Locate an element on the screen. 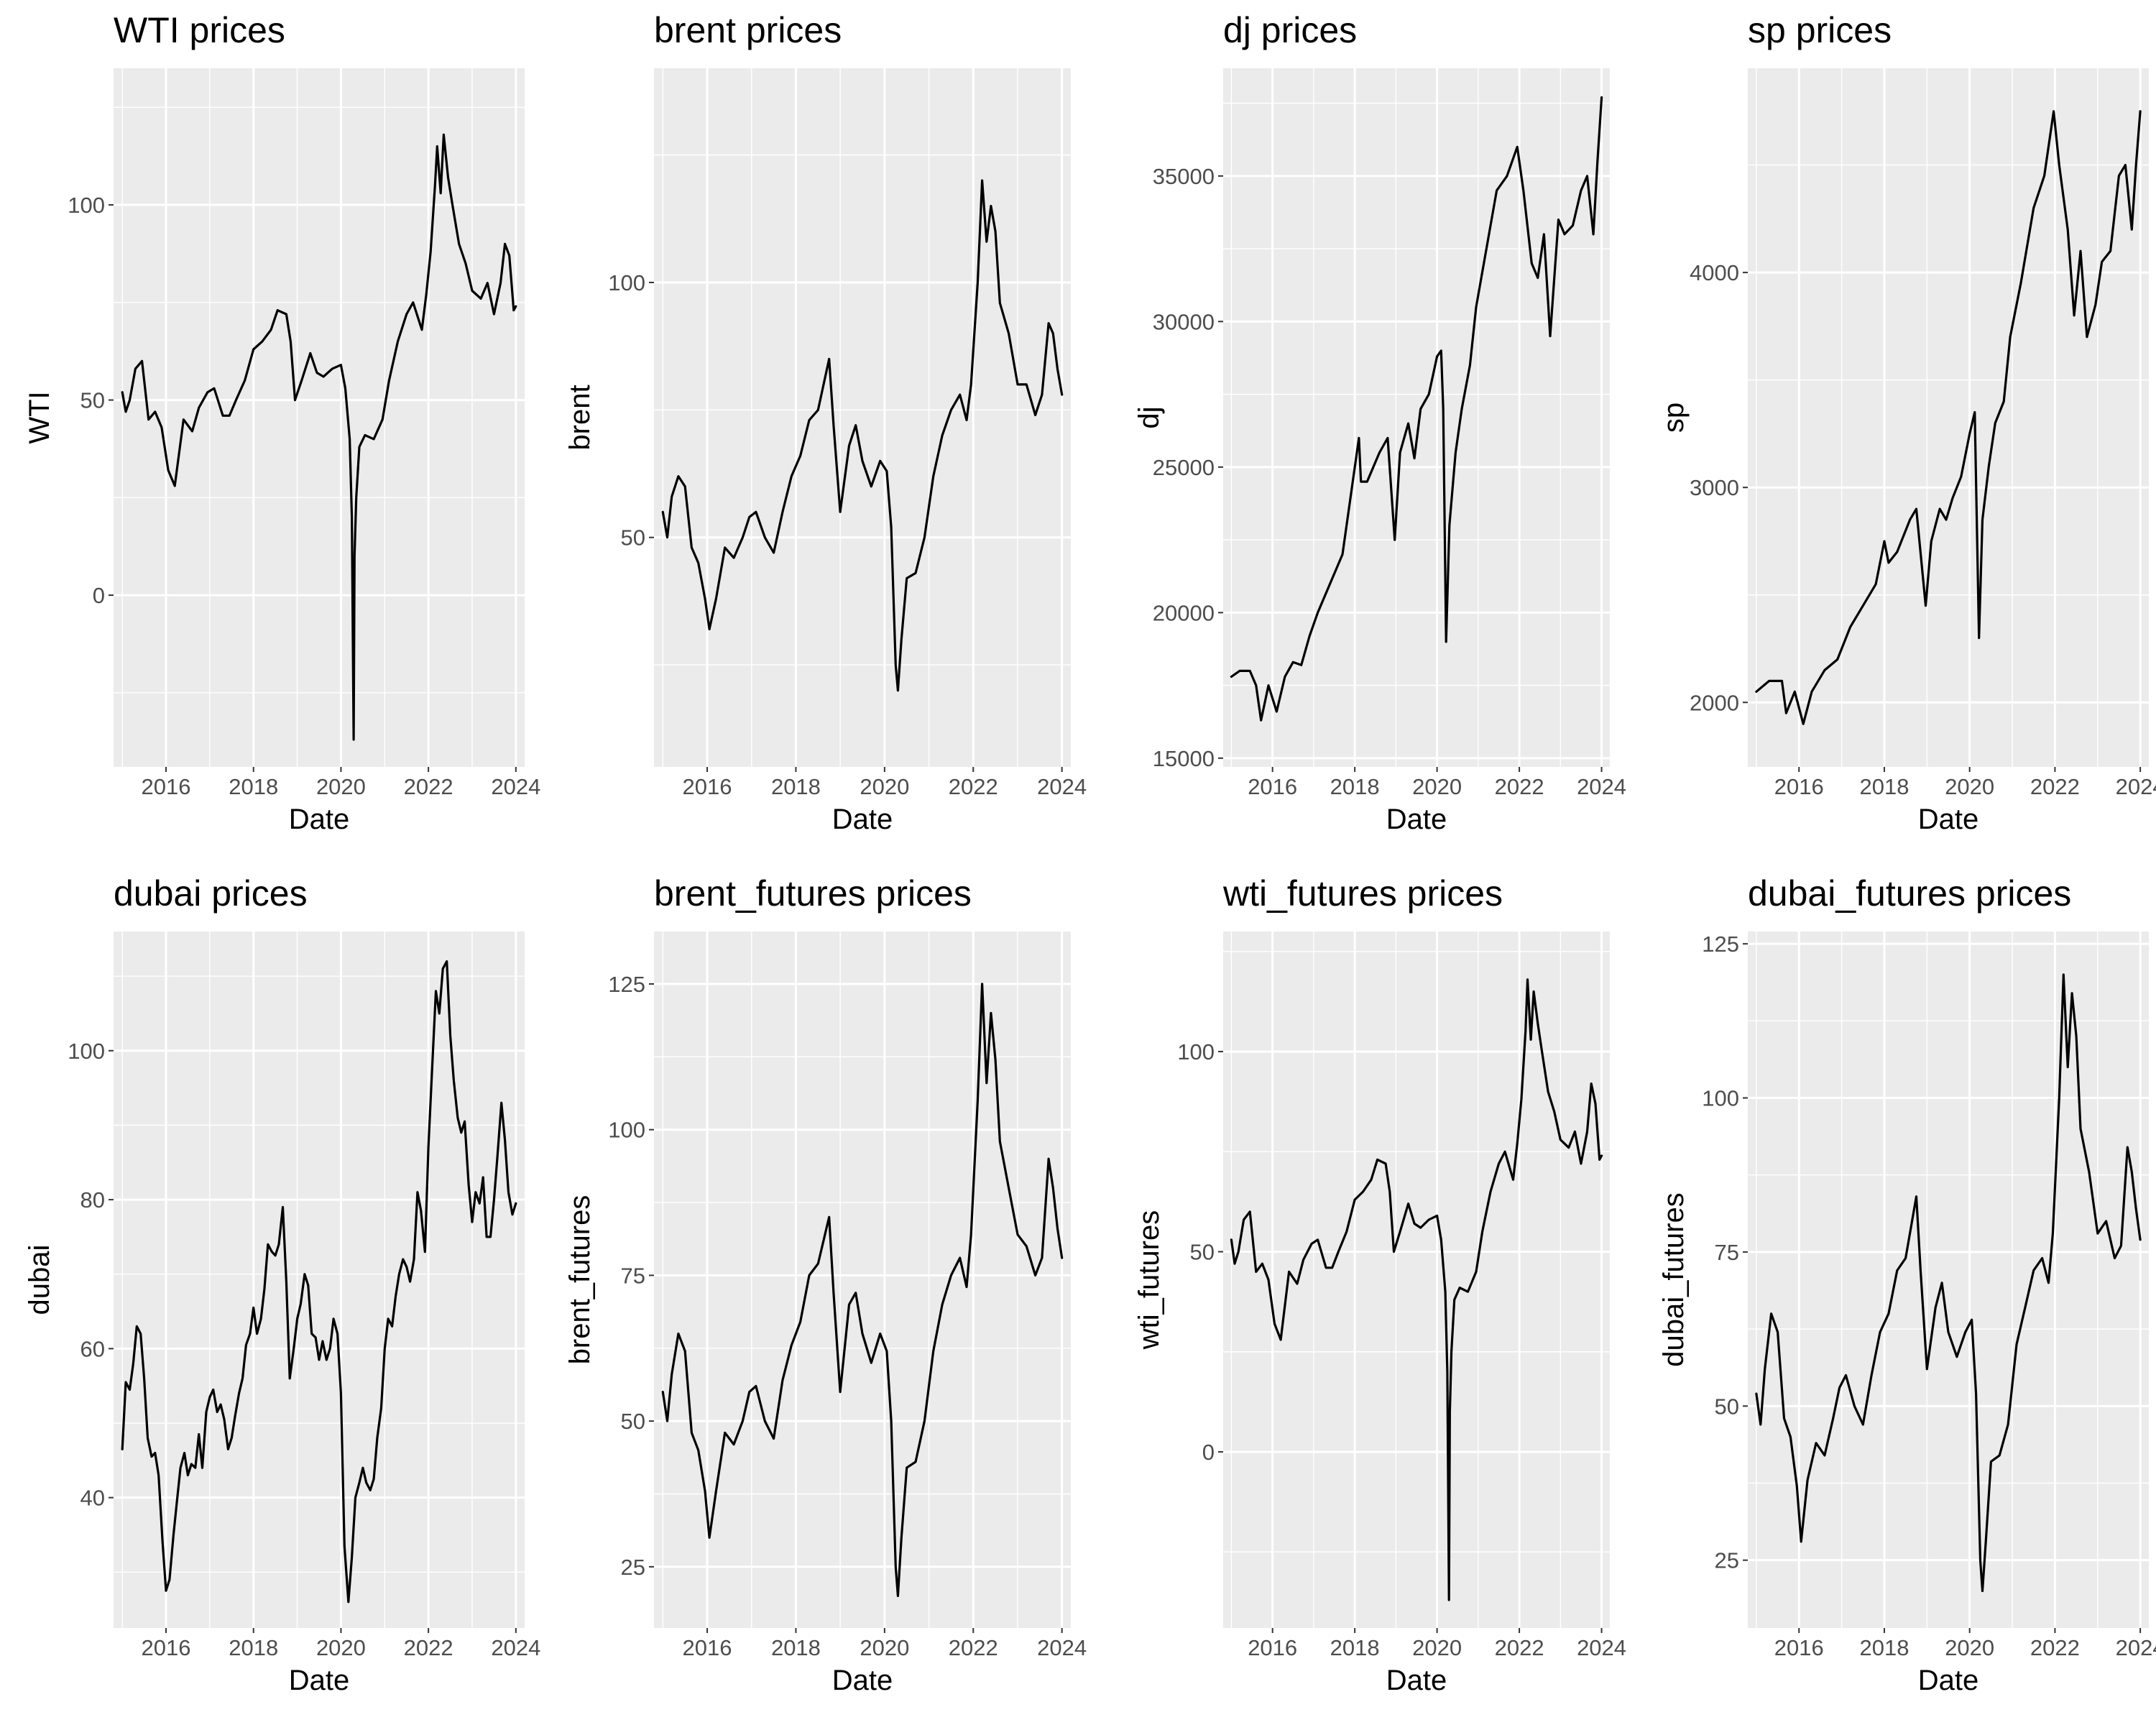  panel-title: WTI prices is located at coordinates (199, 30).